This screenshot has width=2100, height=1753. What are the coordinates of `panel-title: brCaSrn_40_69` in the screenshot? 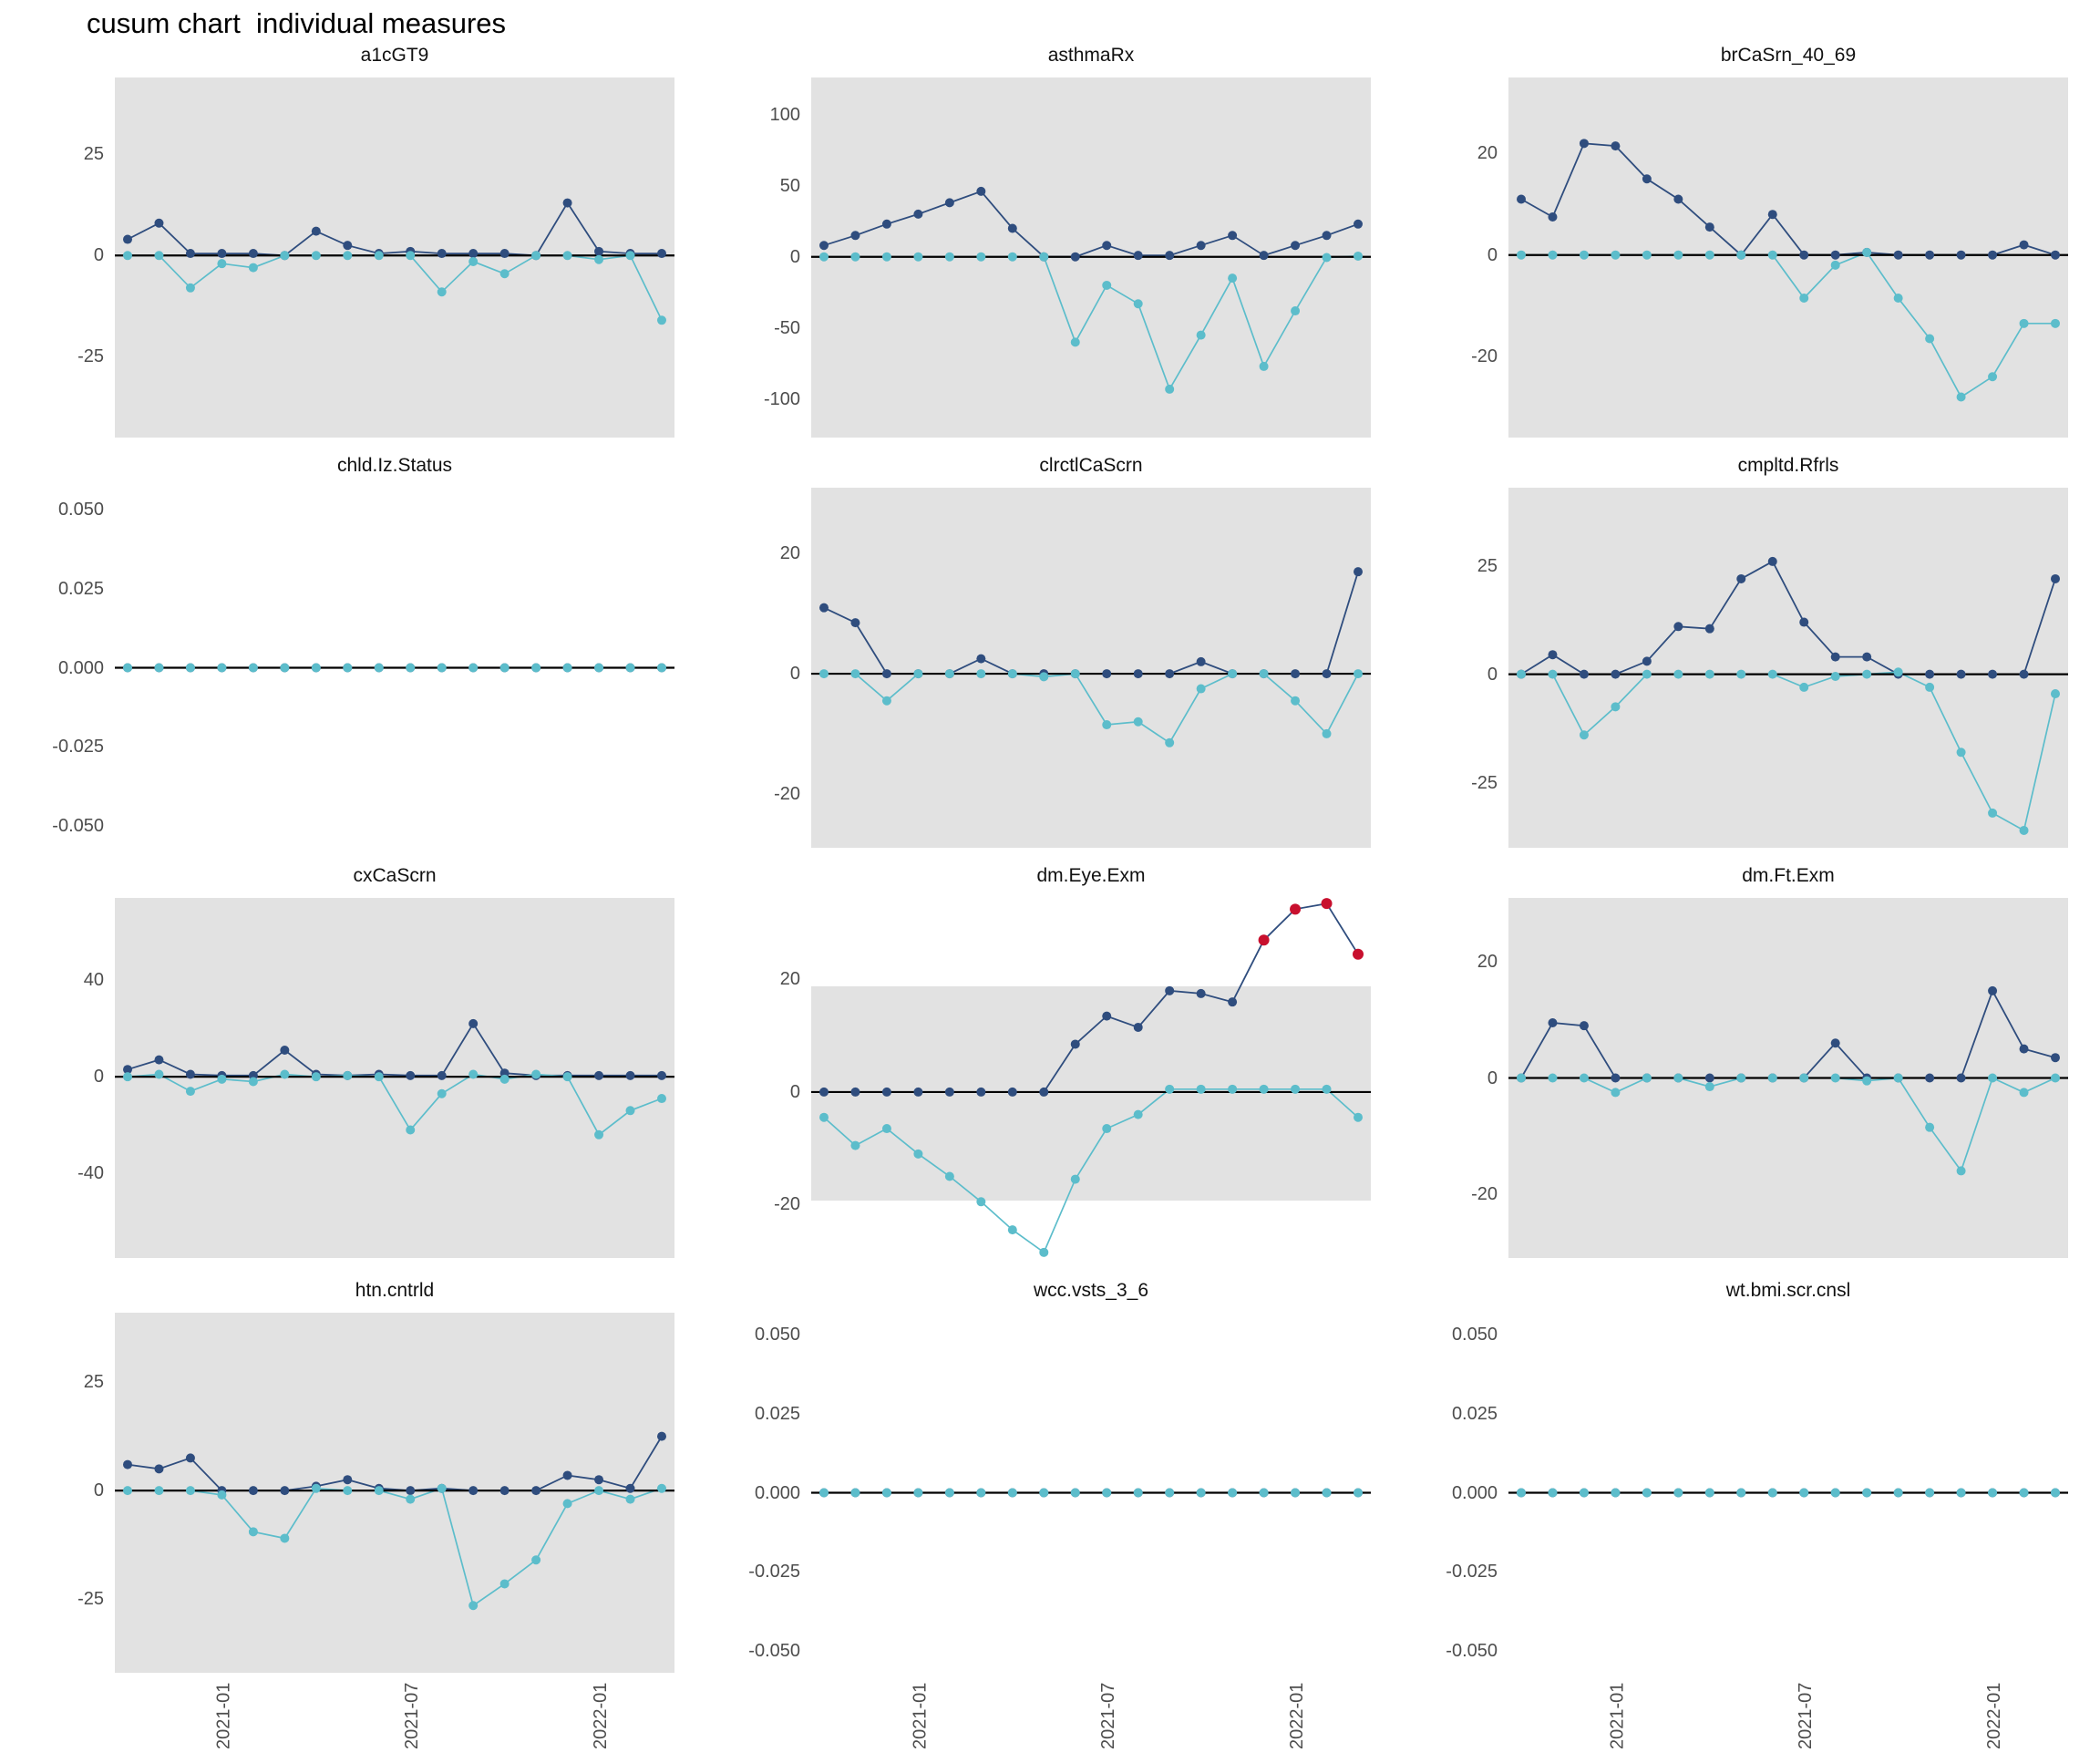 It's located at (1788, 55).